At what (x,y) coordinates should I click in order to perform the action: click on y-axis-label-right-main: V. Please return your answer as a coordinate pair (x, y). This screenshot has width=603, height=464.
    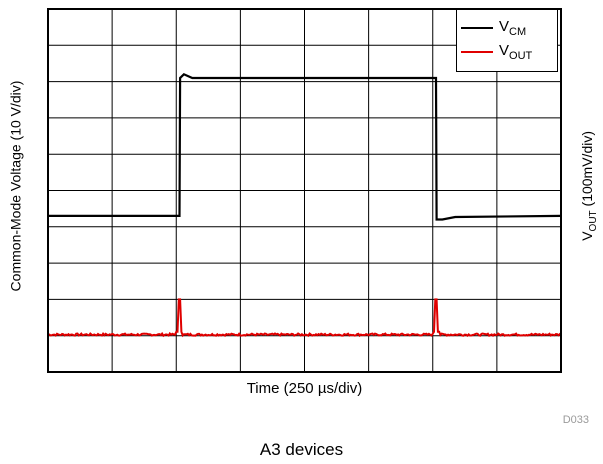
    Looking at the image, I should click on (587, 236).